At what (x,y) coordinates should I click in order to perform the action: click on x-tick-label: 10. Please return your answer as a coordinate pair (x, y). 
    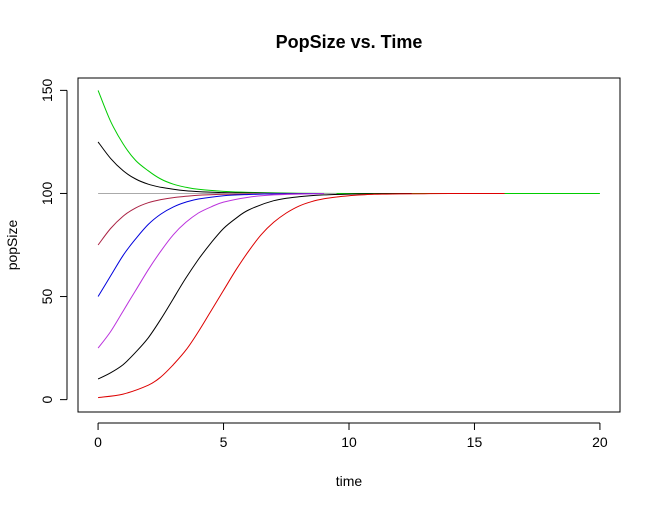
    Looking at the image, I should click on (349, 442).